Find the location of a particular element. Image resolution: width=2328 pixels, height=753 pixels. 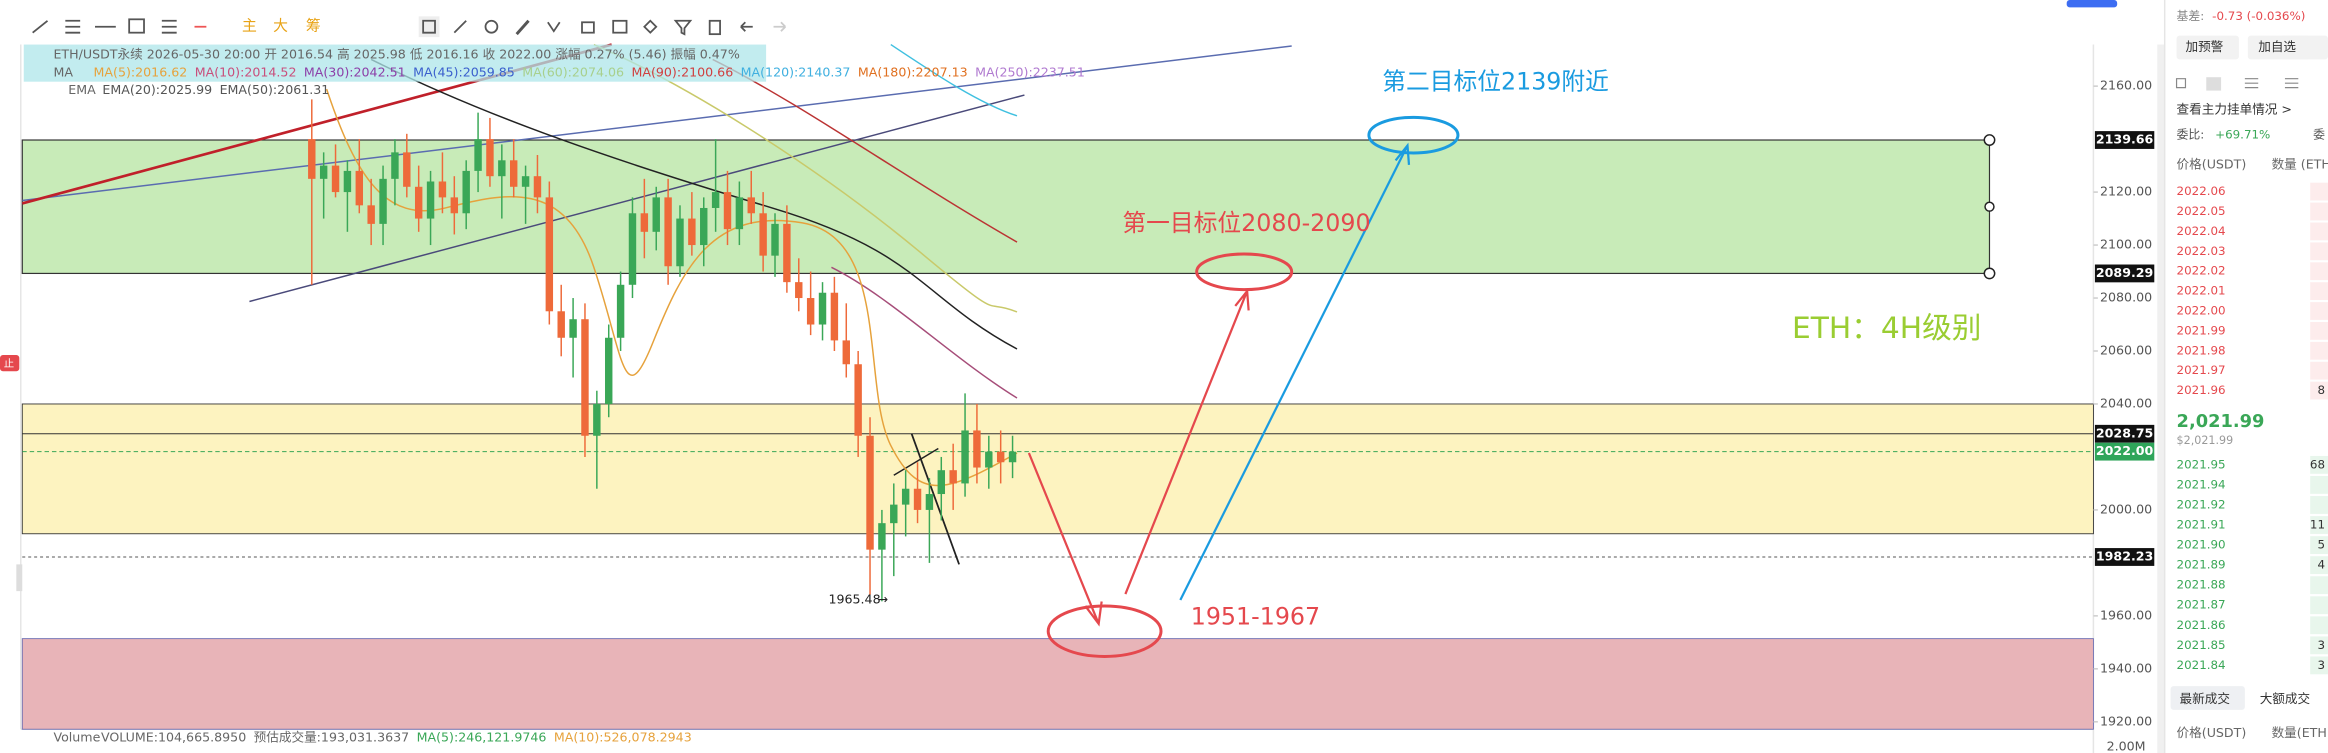

tool-rect is located at coordinates (136, 26).